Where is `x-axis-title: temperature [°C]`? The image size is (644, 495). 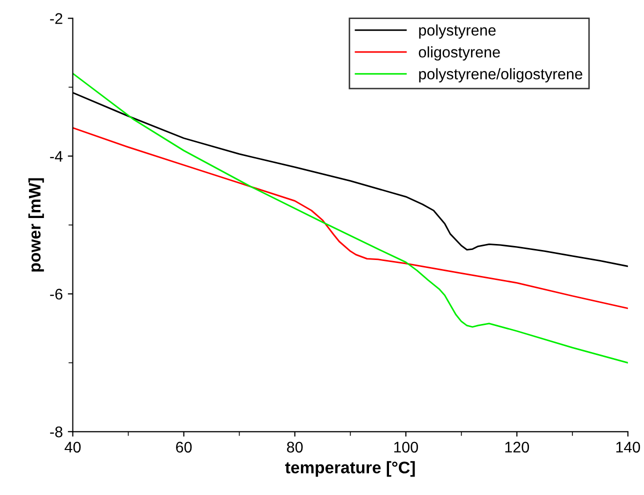 x-axis-title: temperature [°C] is located at coordinates (350, 469).